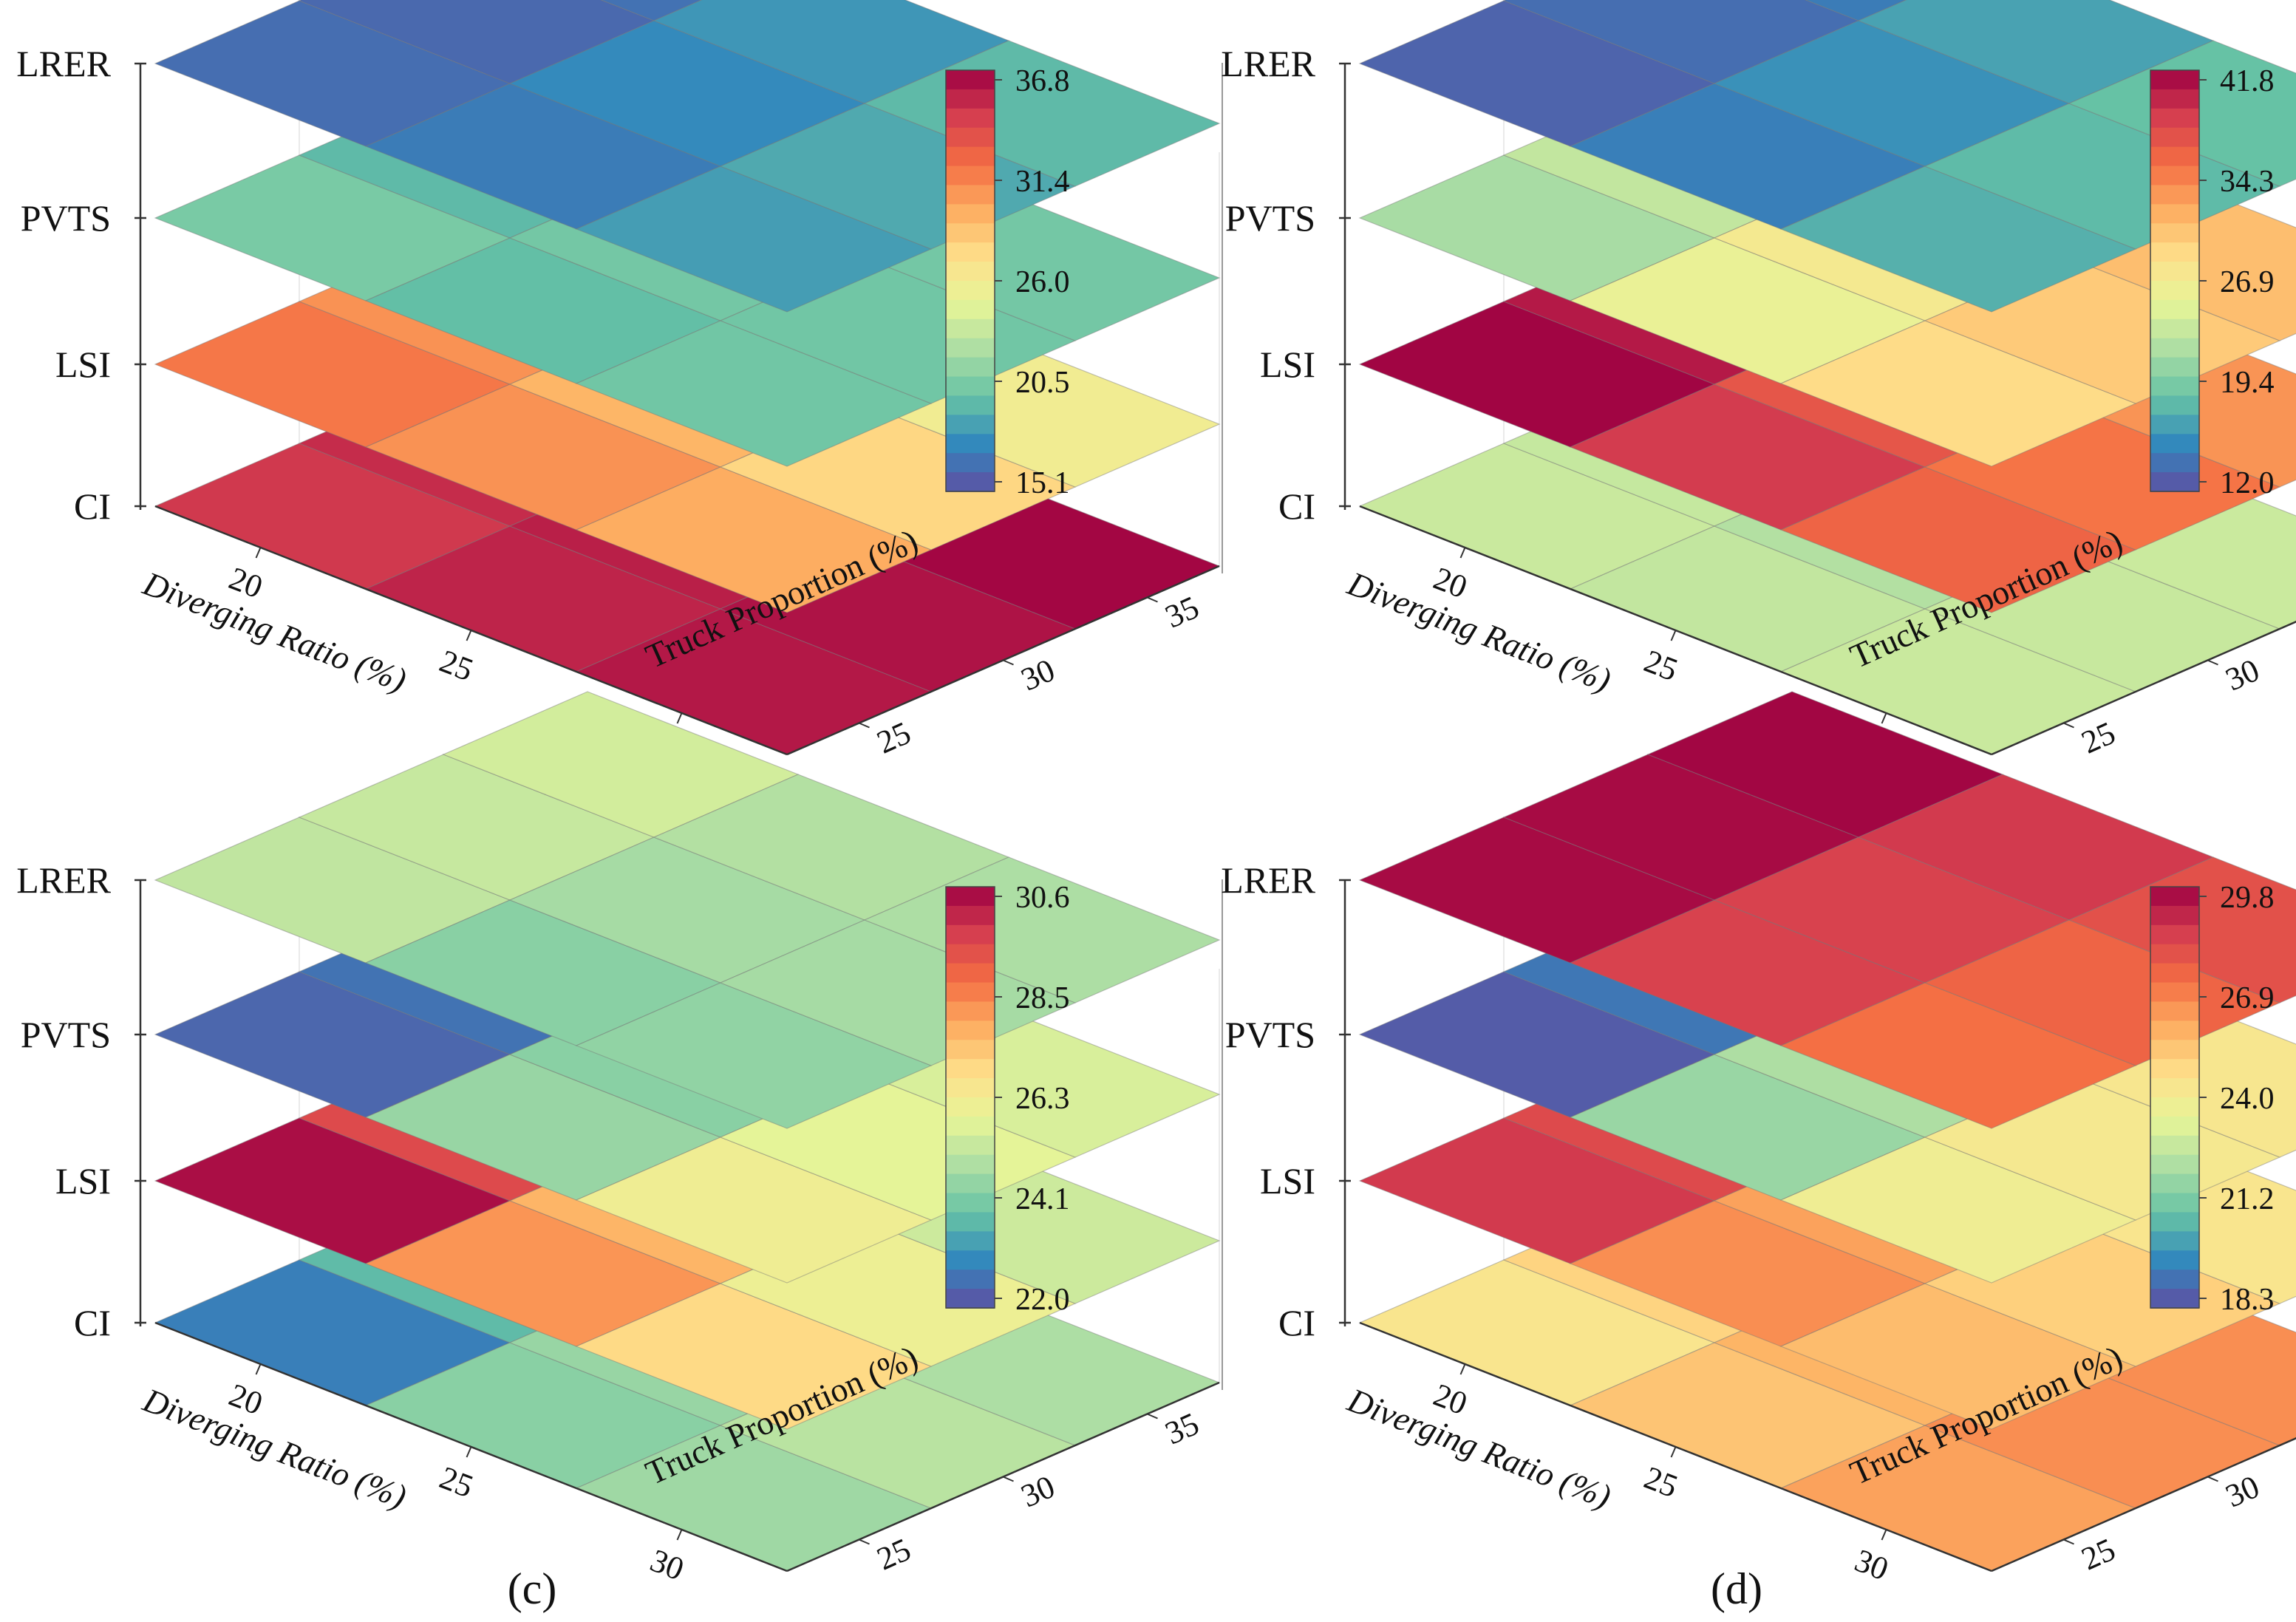  I want to click on colorbar-tick-label: 26.3, so click(1042, 1099).